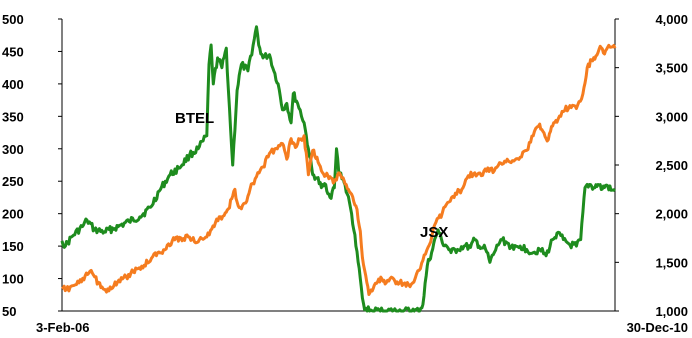  What do you see at coordinates (13, 19) in the screenshot?
I see `left-tick-label: 500` at bounding box center [13, 19].